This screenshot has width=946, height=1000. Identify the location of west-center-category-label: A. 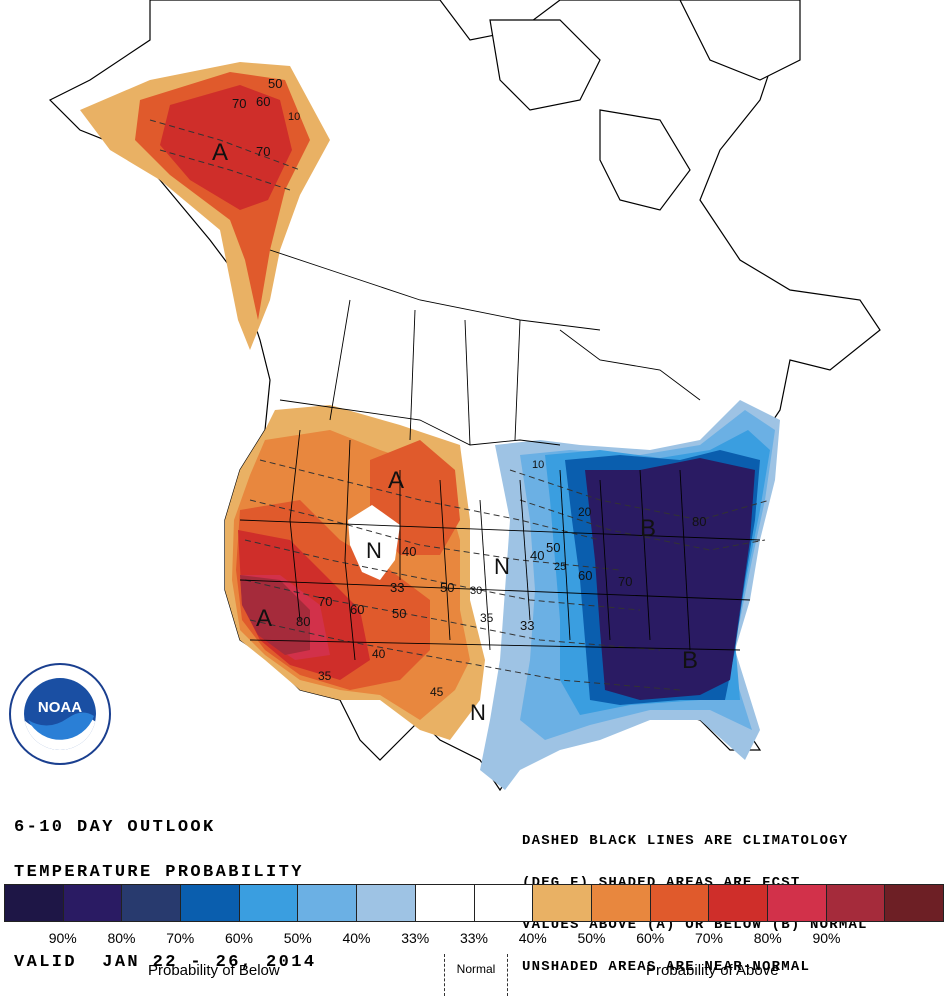
(396, 480).